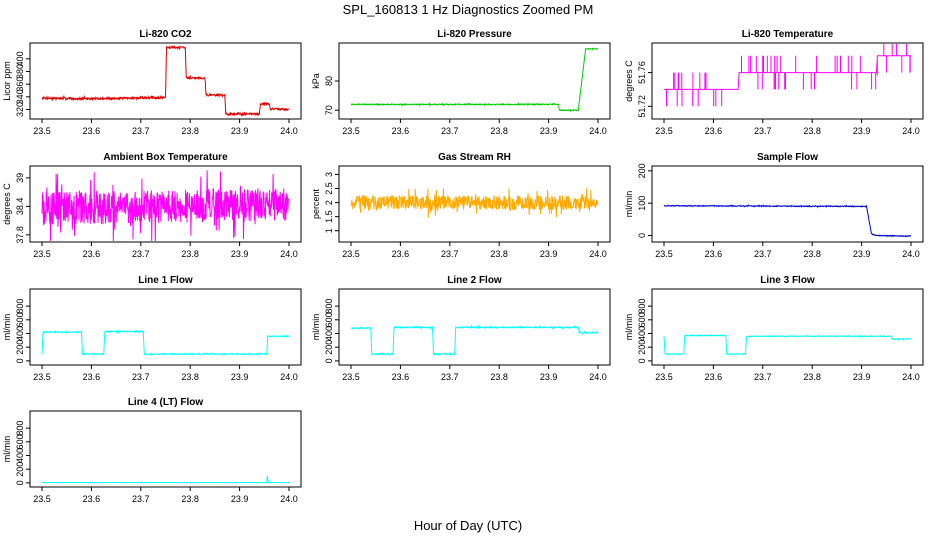 The height and width of the screenshot is (540, 936). What do you see at coordinates (7, 204) in the screenshot?
I see `chart-4-y-axis-label: degrees C` at bounding box center [7, 204].